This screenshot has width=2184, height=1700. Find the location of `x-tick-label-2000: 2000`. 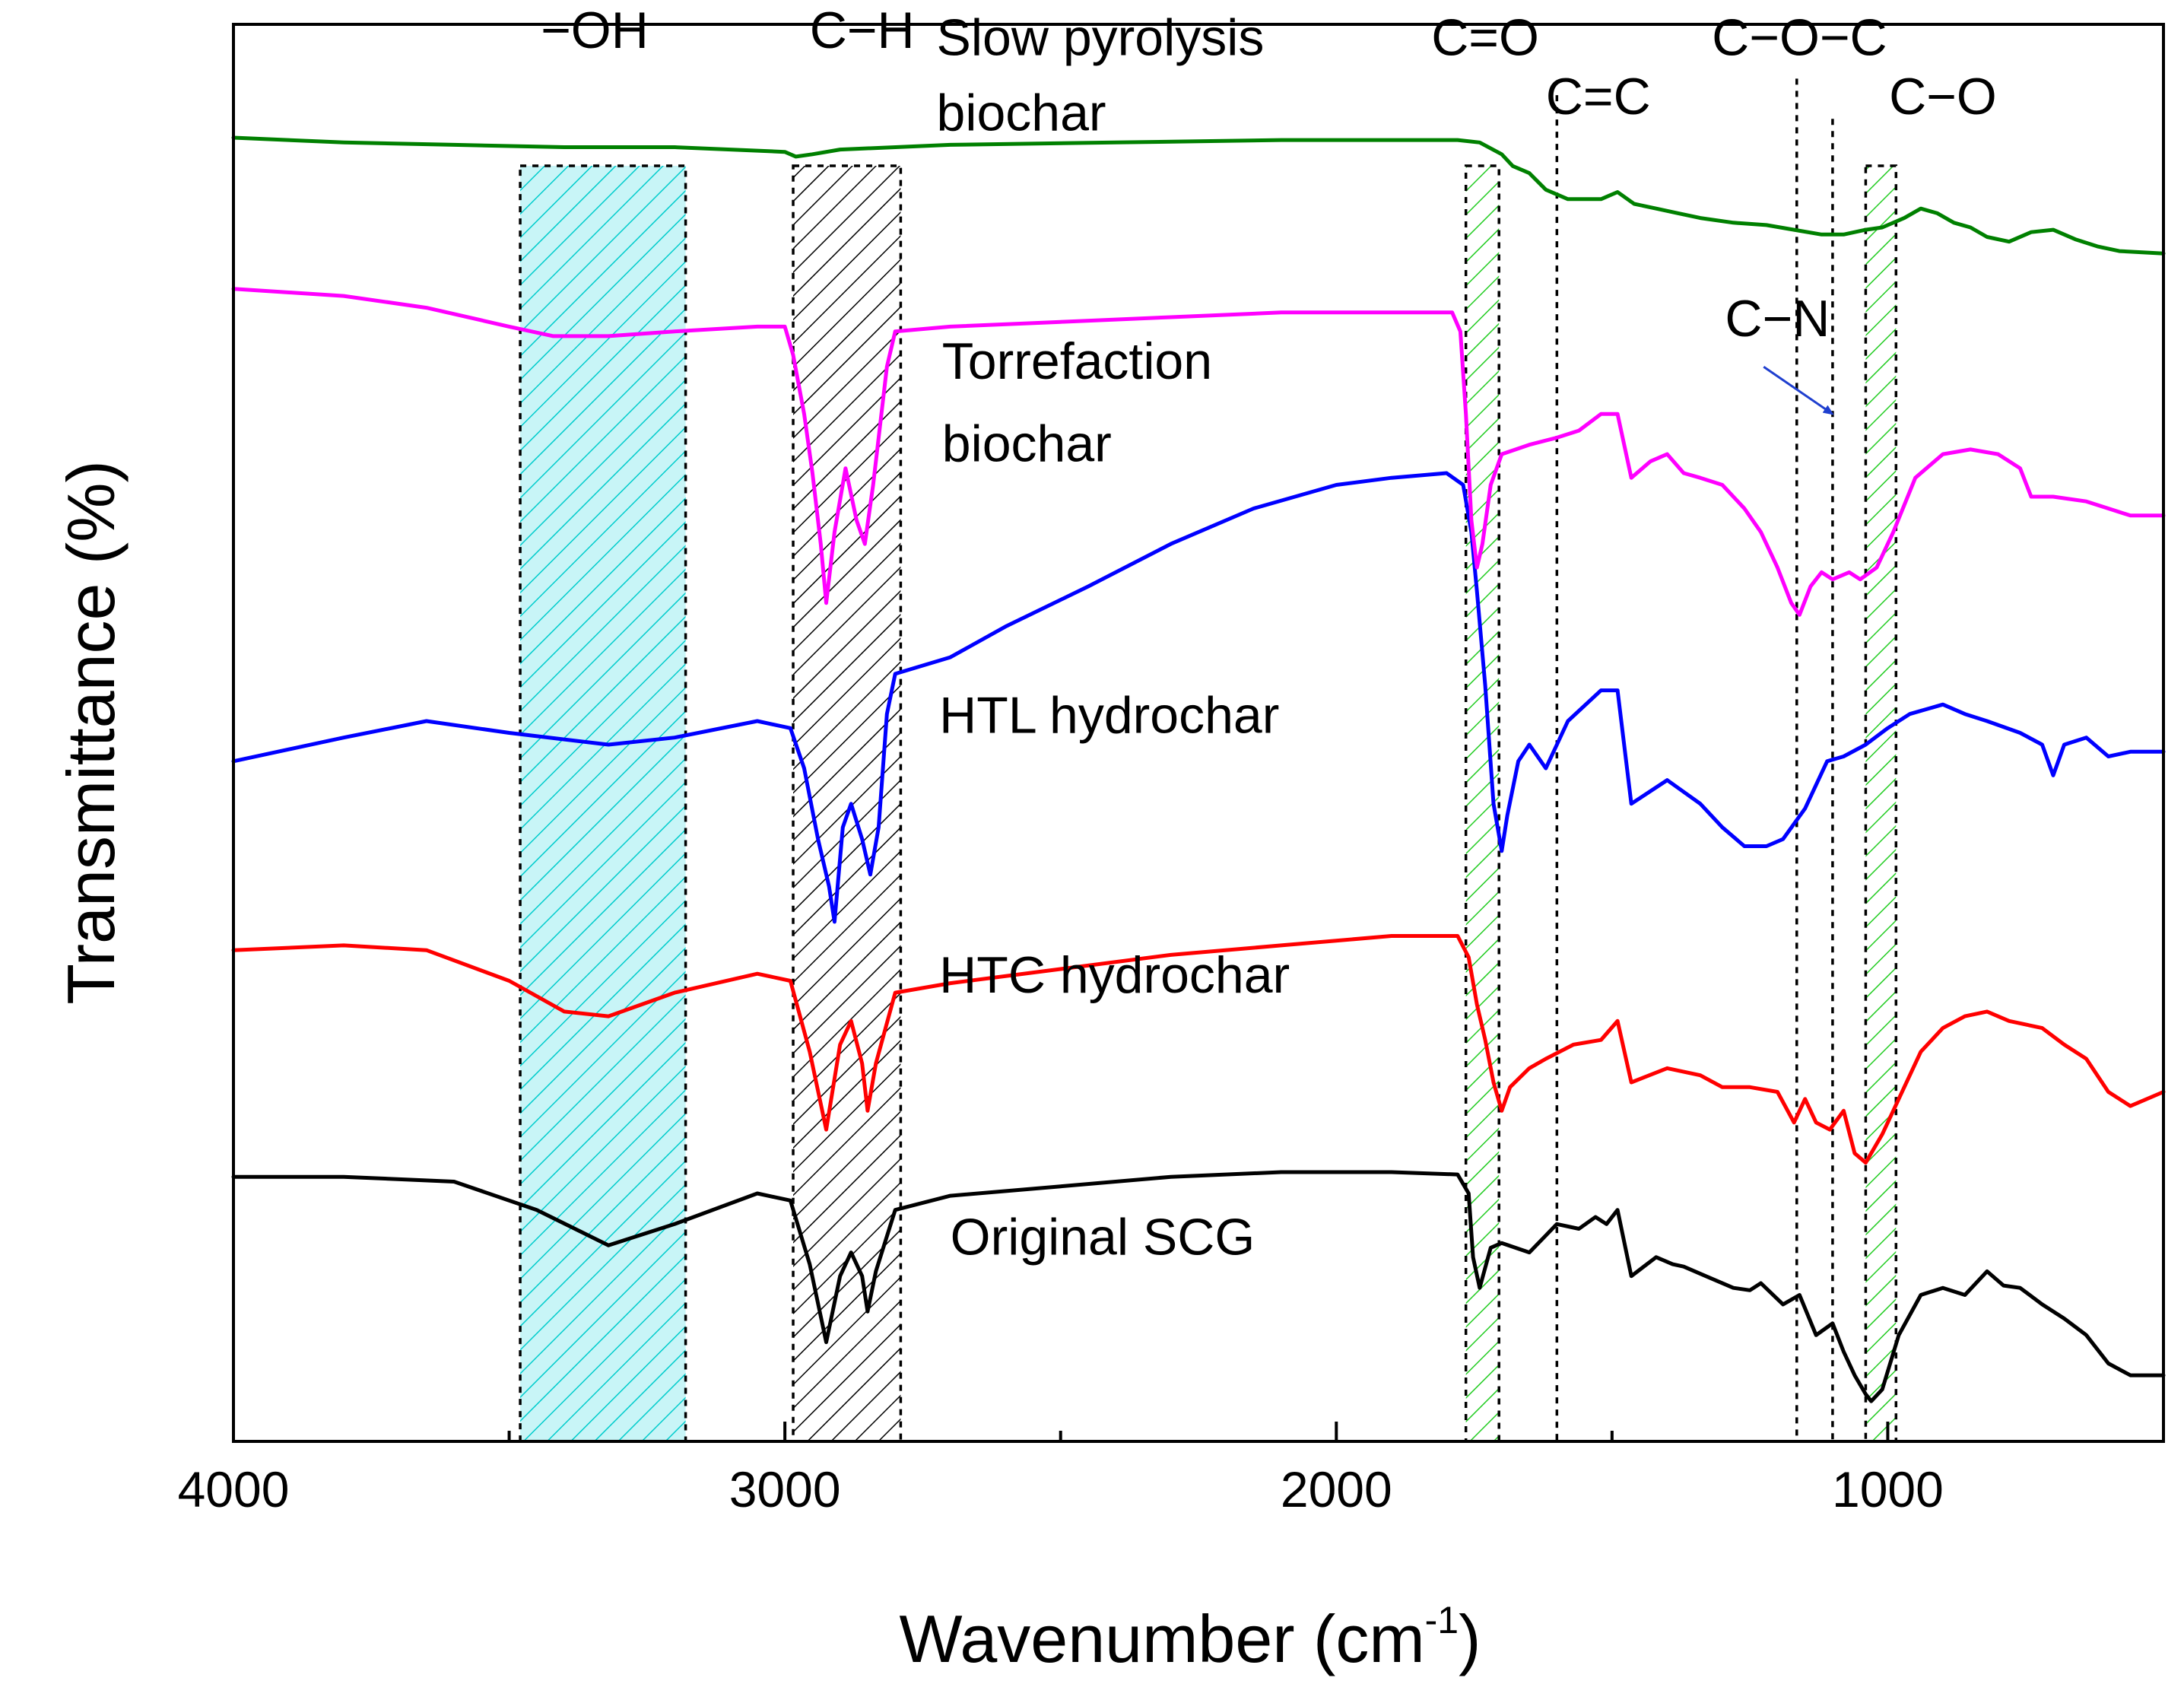

x-tick-label-2000: 2000 is located at coordinates (1336, 1489).